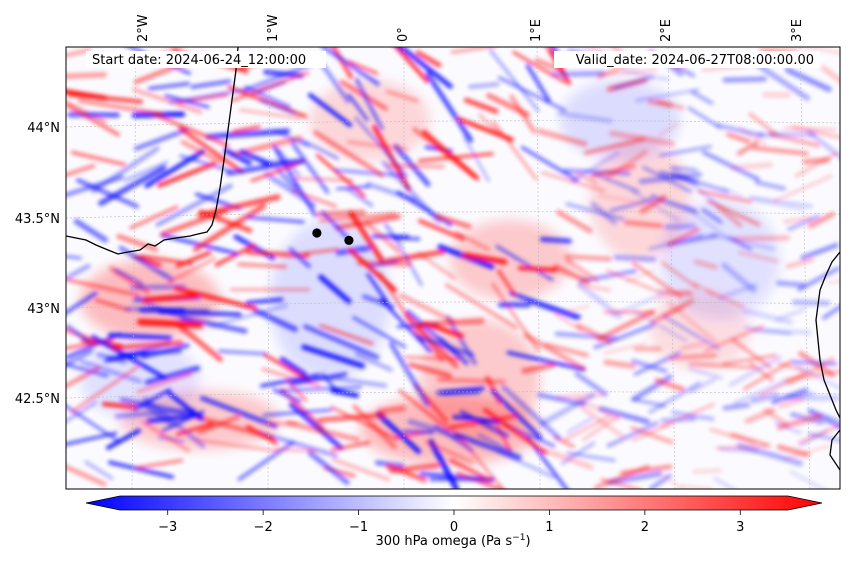  What do you see at coordinates (263, 527) in the screenshot?
I see `colorbar-tick-label: −2` at bounding box center [263, 527].